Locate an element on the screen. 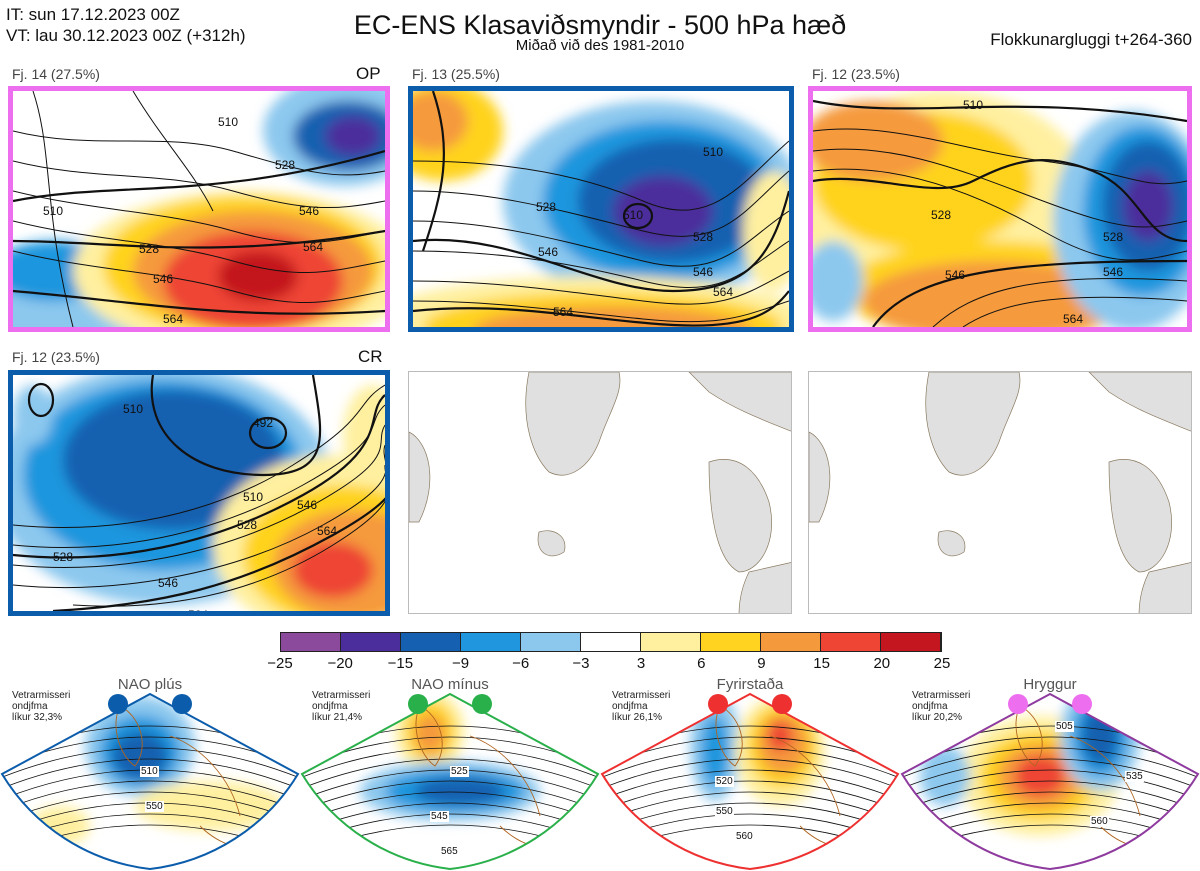  regime-note: Vetrarmisseri ondjfma líkur 21,4% is located at coordinates (352, 706).